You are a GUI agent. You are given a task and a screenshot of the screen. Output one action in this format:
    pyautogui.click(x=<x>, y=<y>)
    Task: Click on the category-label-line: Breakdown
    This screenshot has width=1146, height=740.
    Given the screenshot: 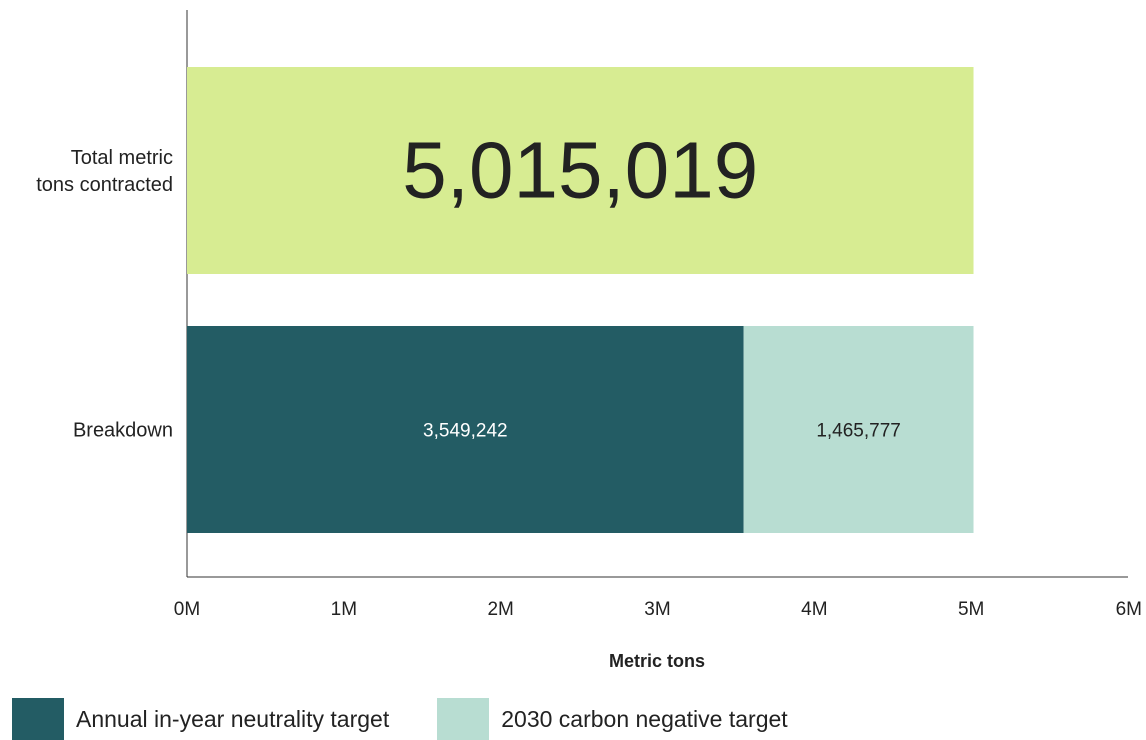 What is the action you would take?
    pyautogui.click(x=123, y=431)
    